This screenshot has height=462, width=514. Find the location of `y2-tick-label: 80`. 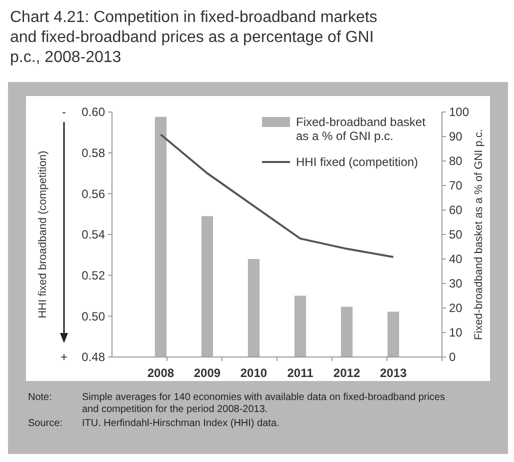

y2-tick-label: 80 is located at coordinates (456, 161).